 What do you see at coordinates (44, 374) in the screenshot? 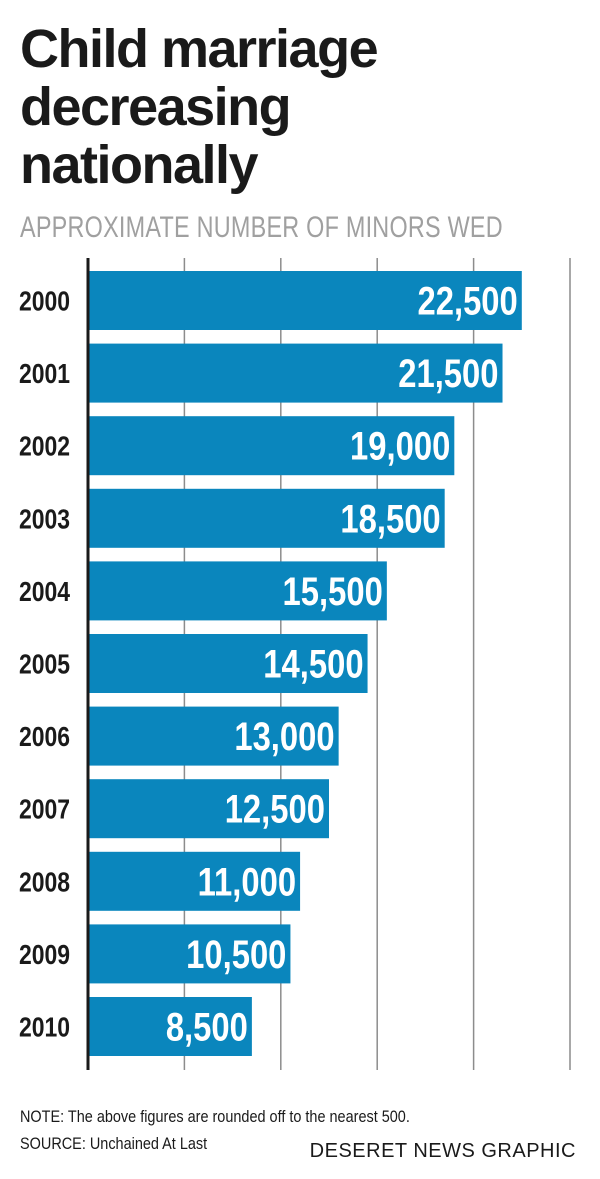
I see `category-label: 2001` at bounding box center [44, 374].